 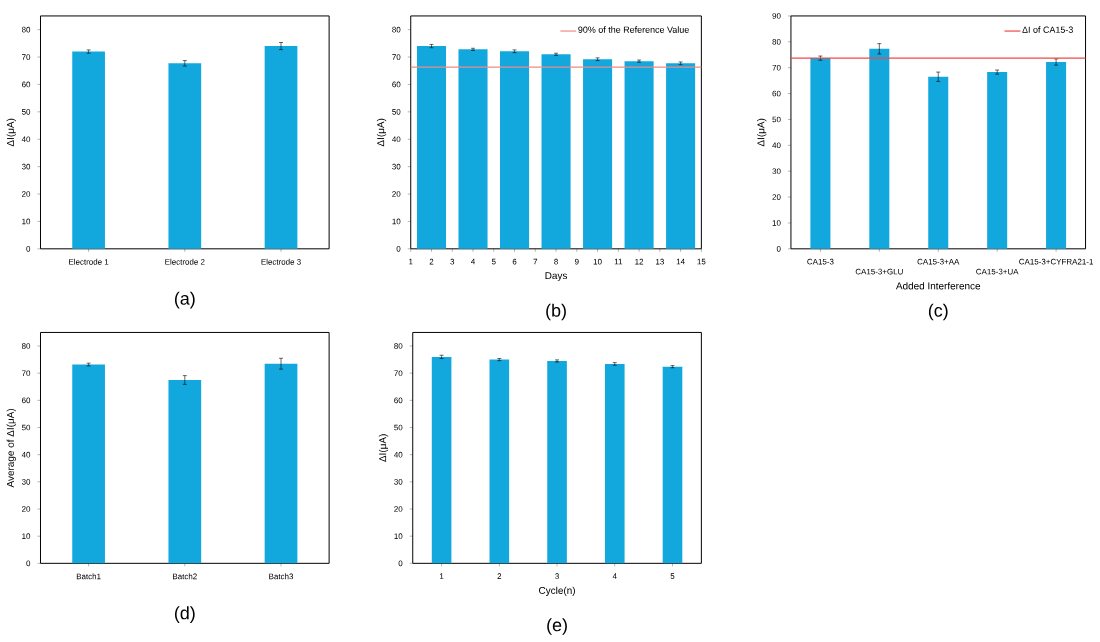 What do you see at coordinates (184, 300) in the screenshot?
I see `text: (a)` at bounding box center [184, 300].